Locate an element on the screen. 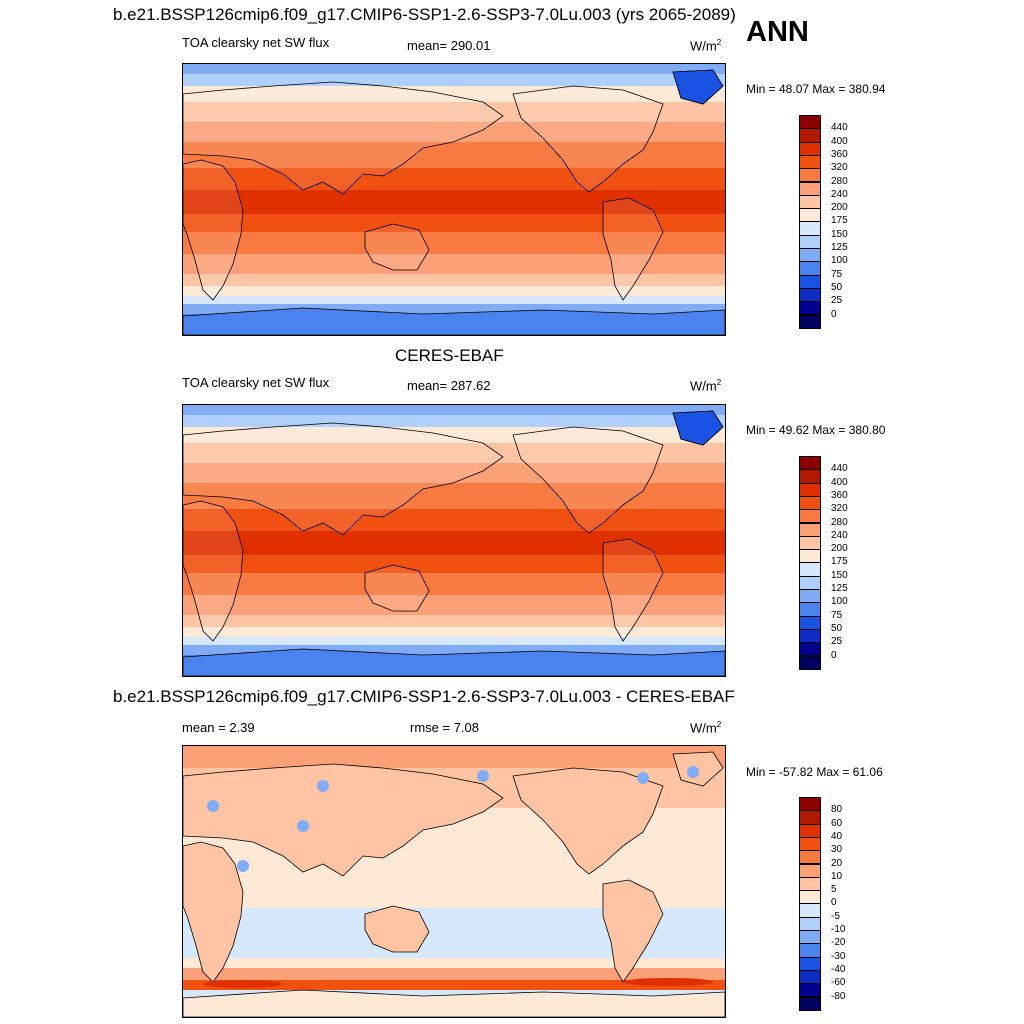  colorbar-label: 175 is located at coordinates (839, 562).